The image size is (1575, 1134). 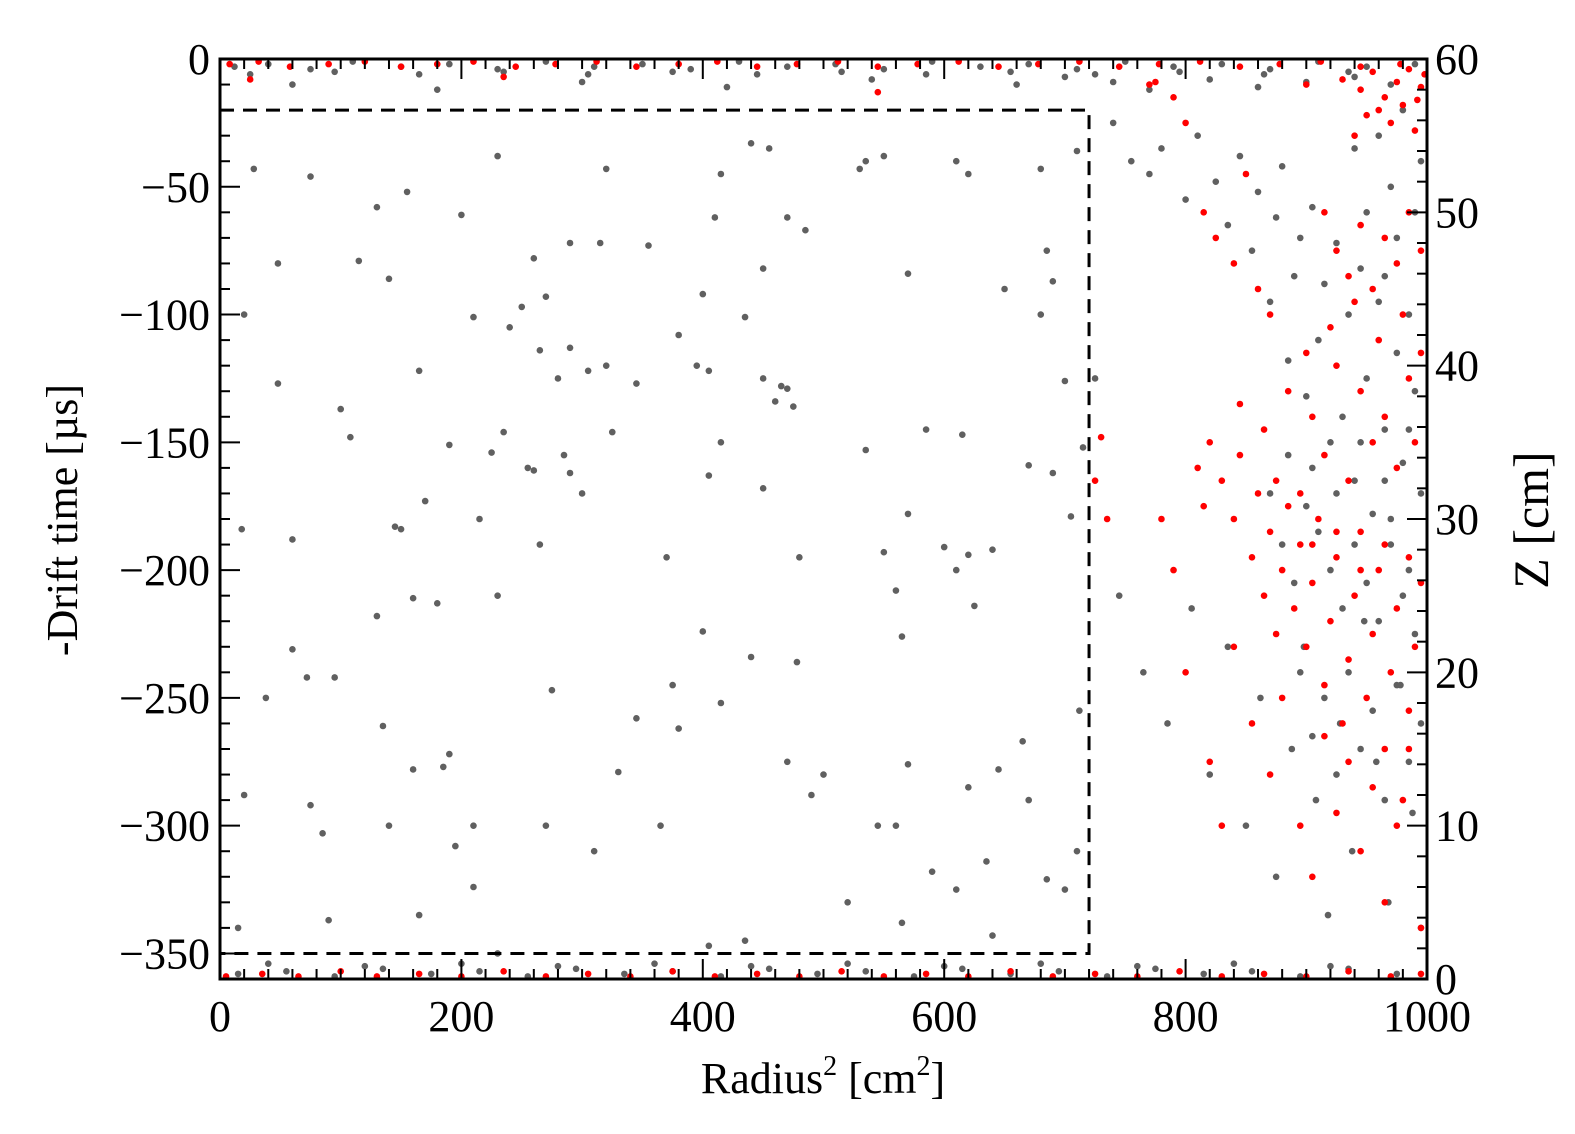 What do you see at coordinates (164, 698) in the screenshot?
I see `y-tick-label: −250` at bounding box center [164, 698].